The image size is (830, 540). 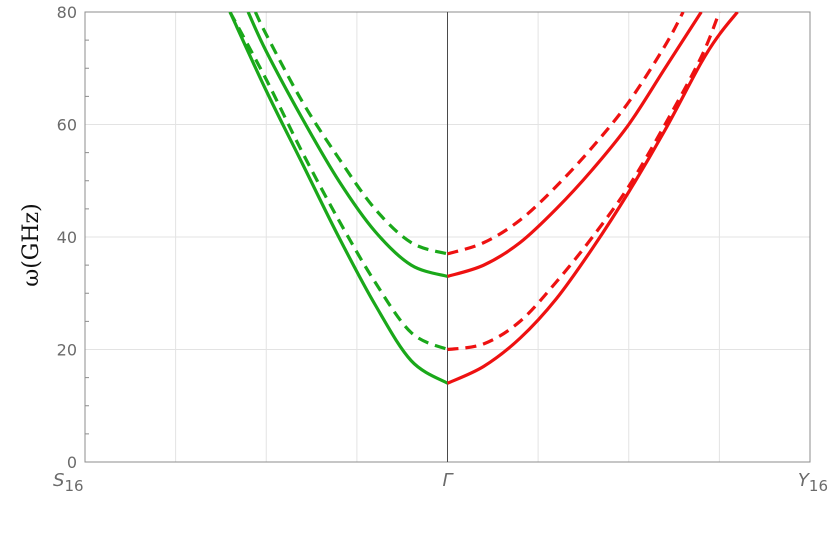 I want to click on series-line-4-dashed, so click(x=350, y=134).